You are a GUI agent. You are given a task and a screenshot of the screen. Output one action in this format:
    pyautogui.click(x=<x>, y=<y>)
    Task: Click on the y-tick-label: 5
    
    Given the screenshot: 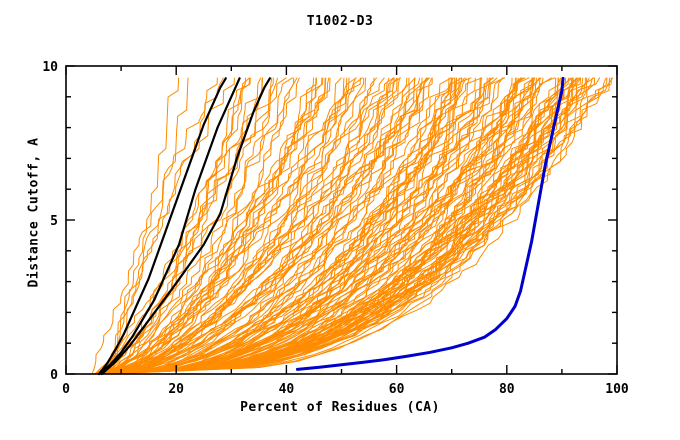 What is the action you would take?
    pyautogui.click(x=54, y=221)
    